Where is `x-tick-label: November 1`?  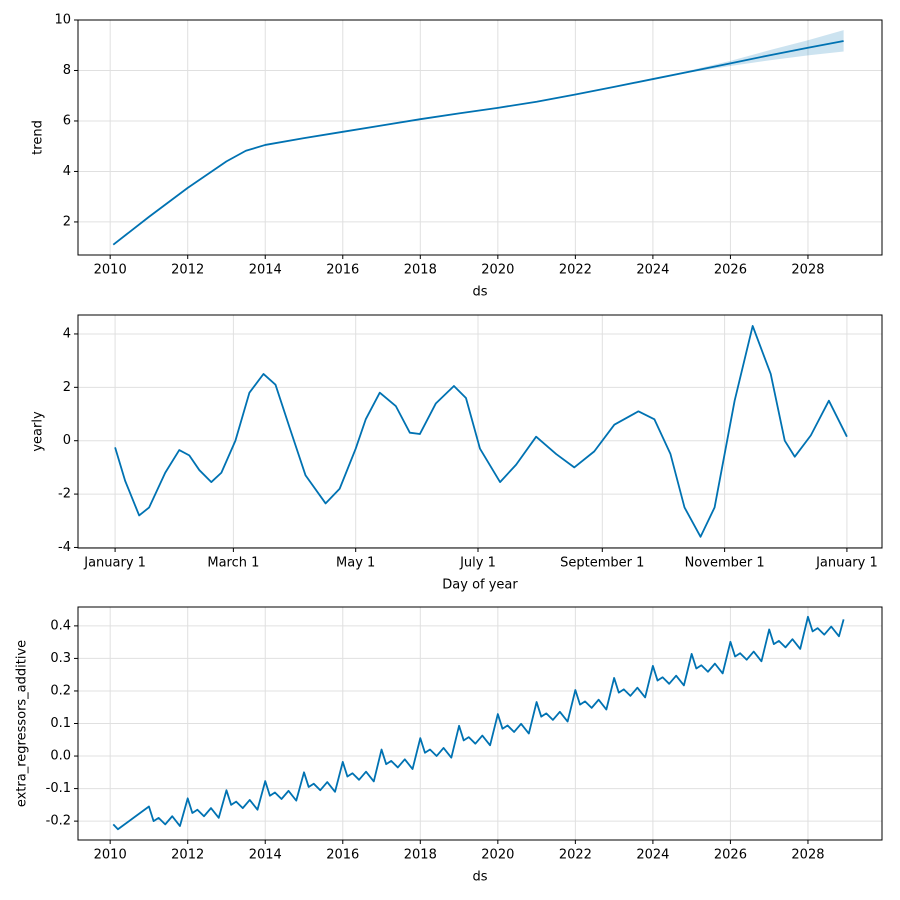
x-tick-label: November 1 is located at coordinates (725, 563).